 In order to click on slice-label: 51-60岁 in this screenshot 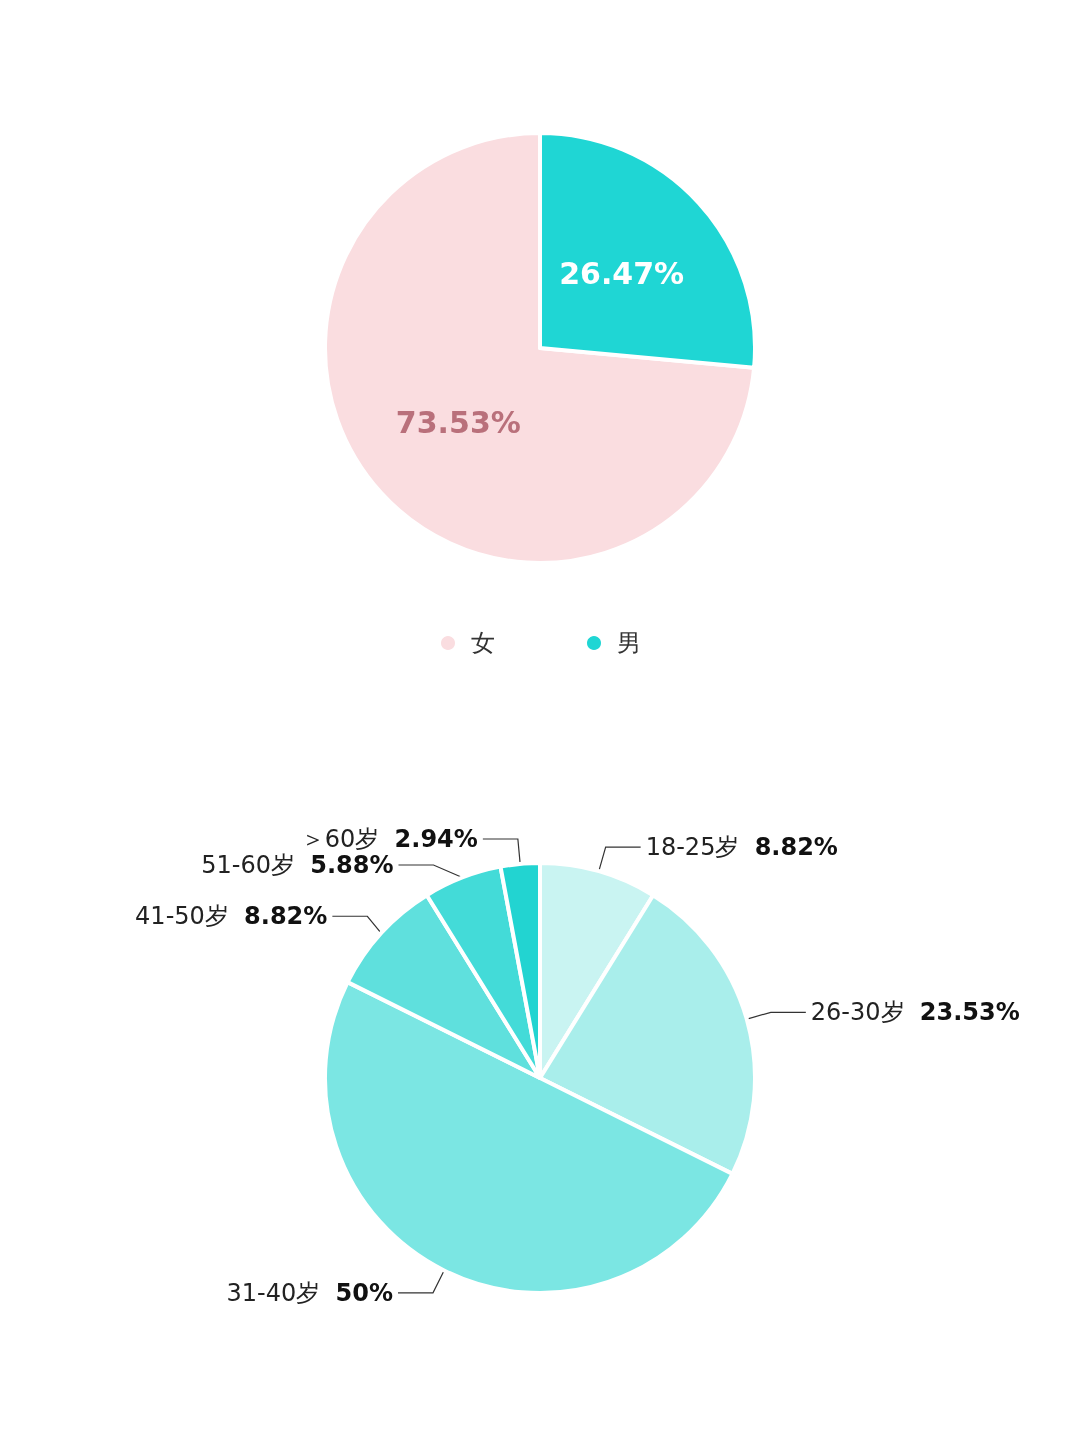, I will do `click(248, 865)`.